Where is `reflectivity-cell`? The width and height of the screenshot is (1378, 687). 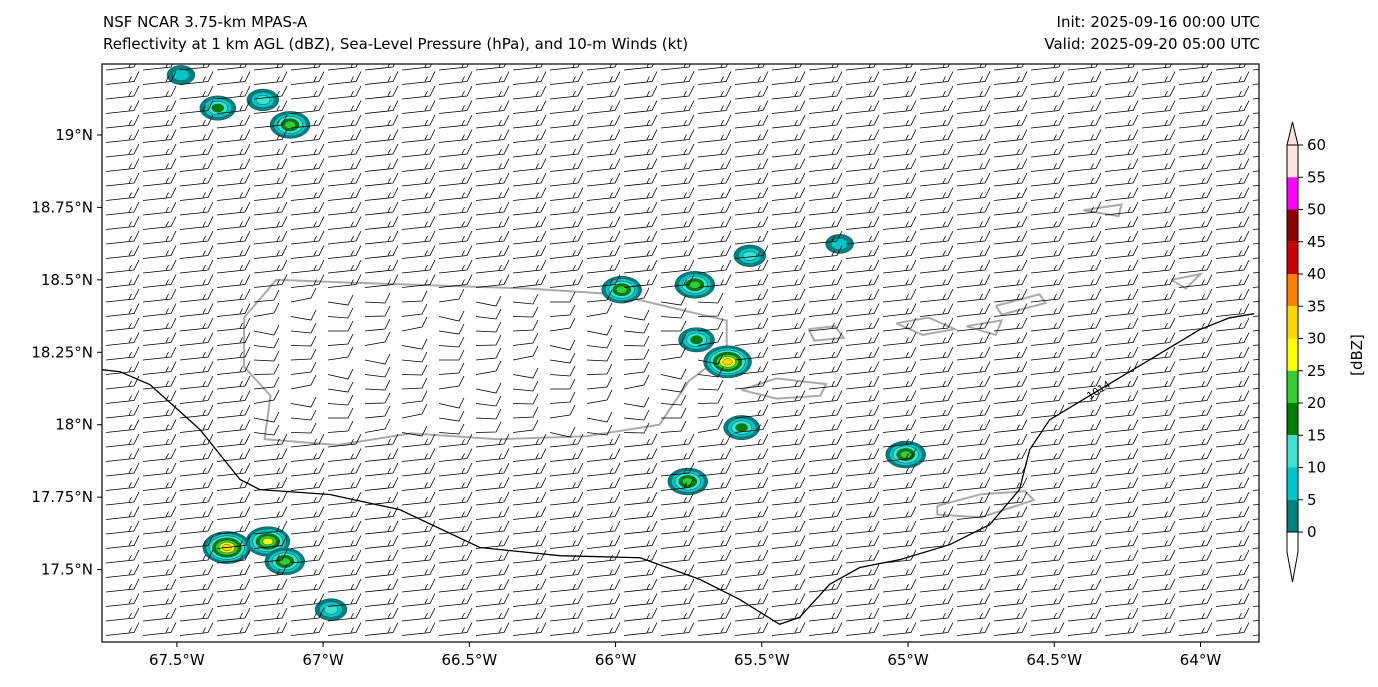
reflectivity-cell is located at coordinates (905, 454).